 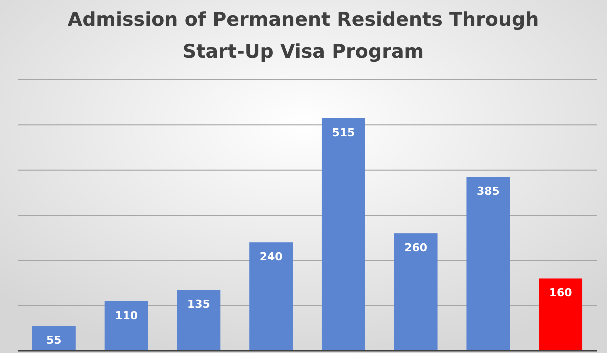 I want to click on chart-title: Admission of Permanent Residents Through Start-Up Visa Program, so click(x=304, y=36).